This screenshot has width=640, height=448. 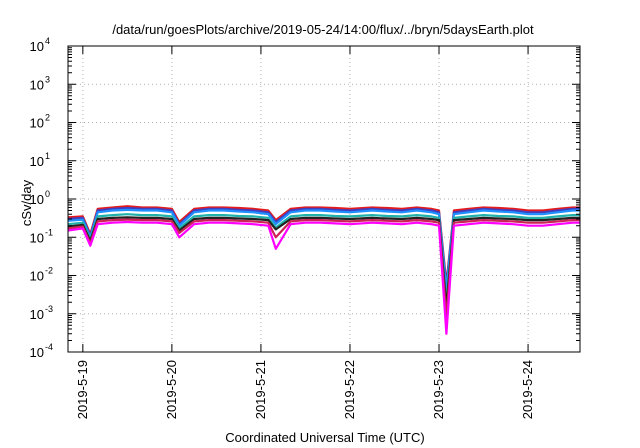 I want to click on y-tick-exponent: 4, so click(x=47, y=41).